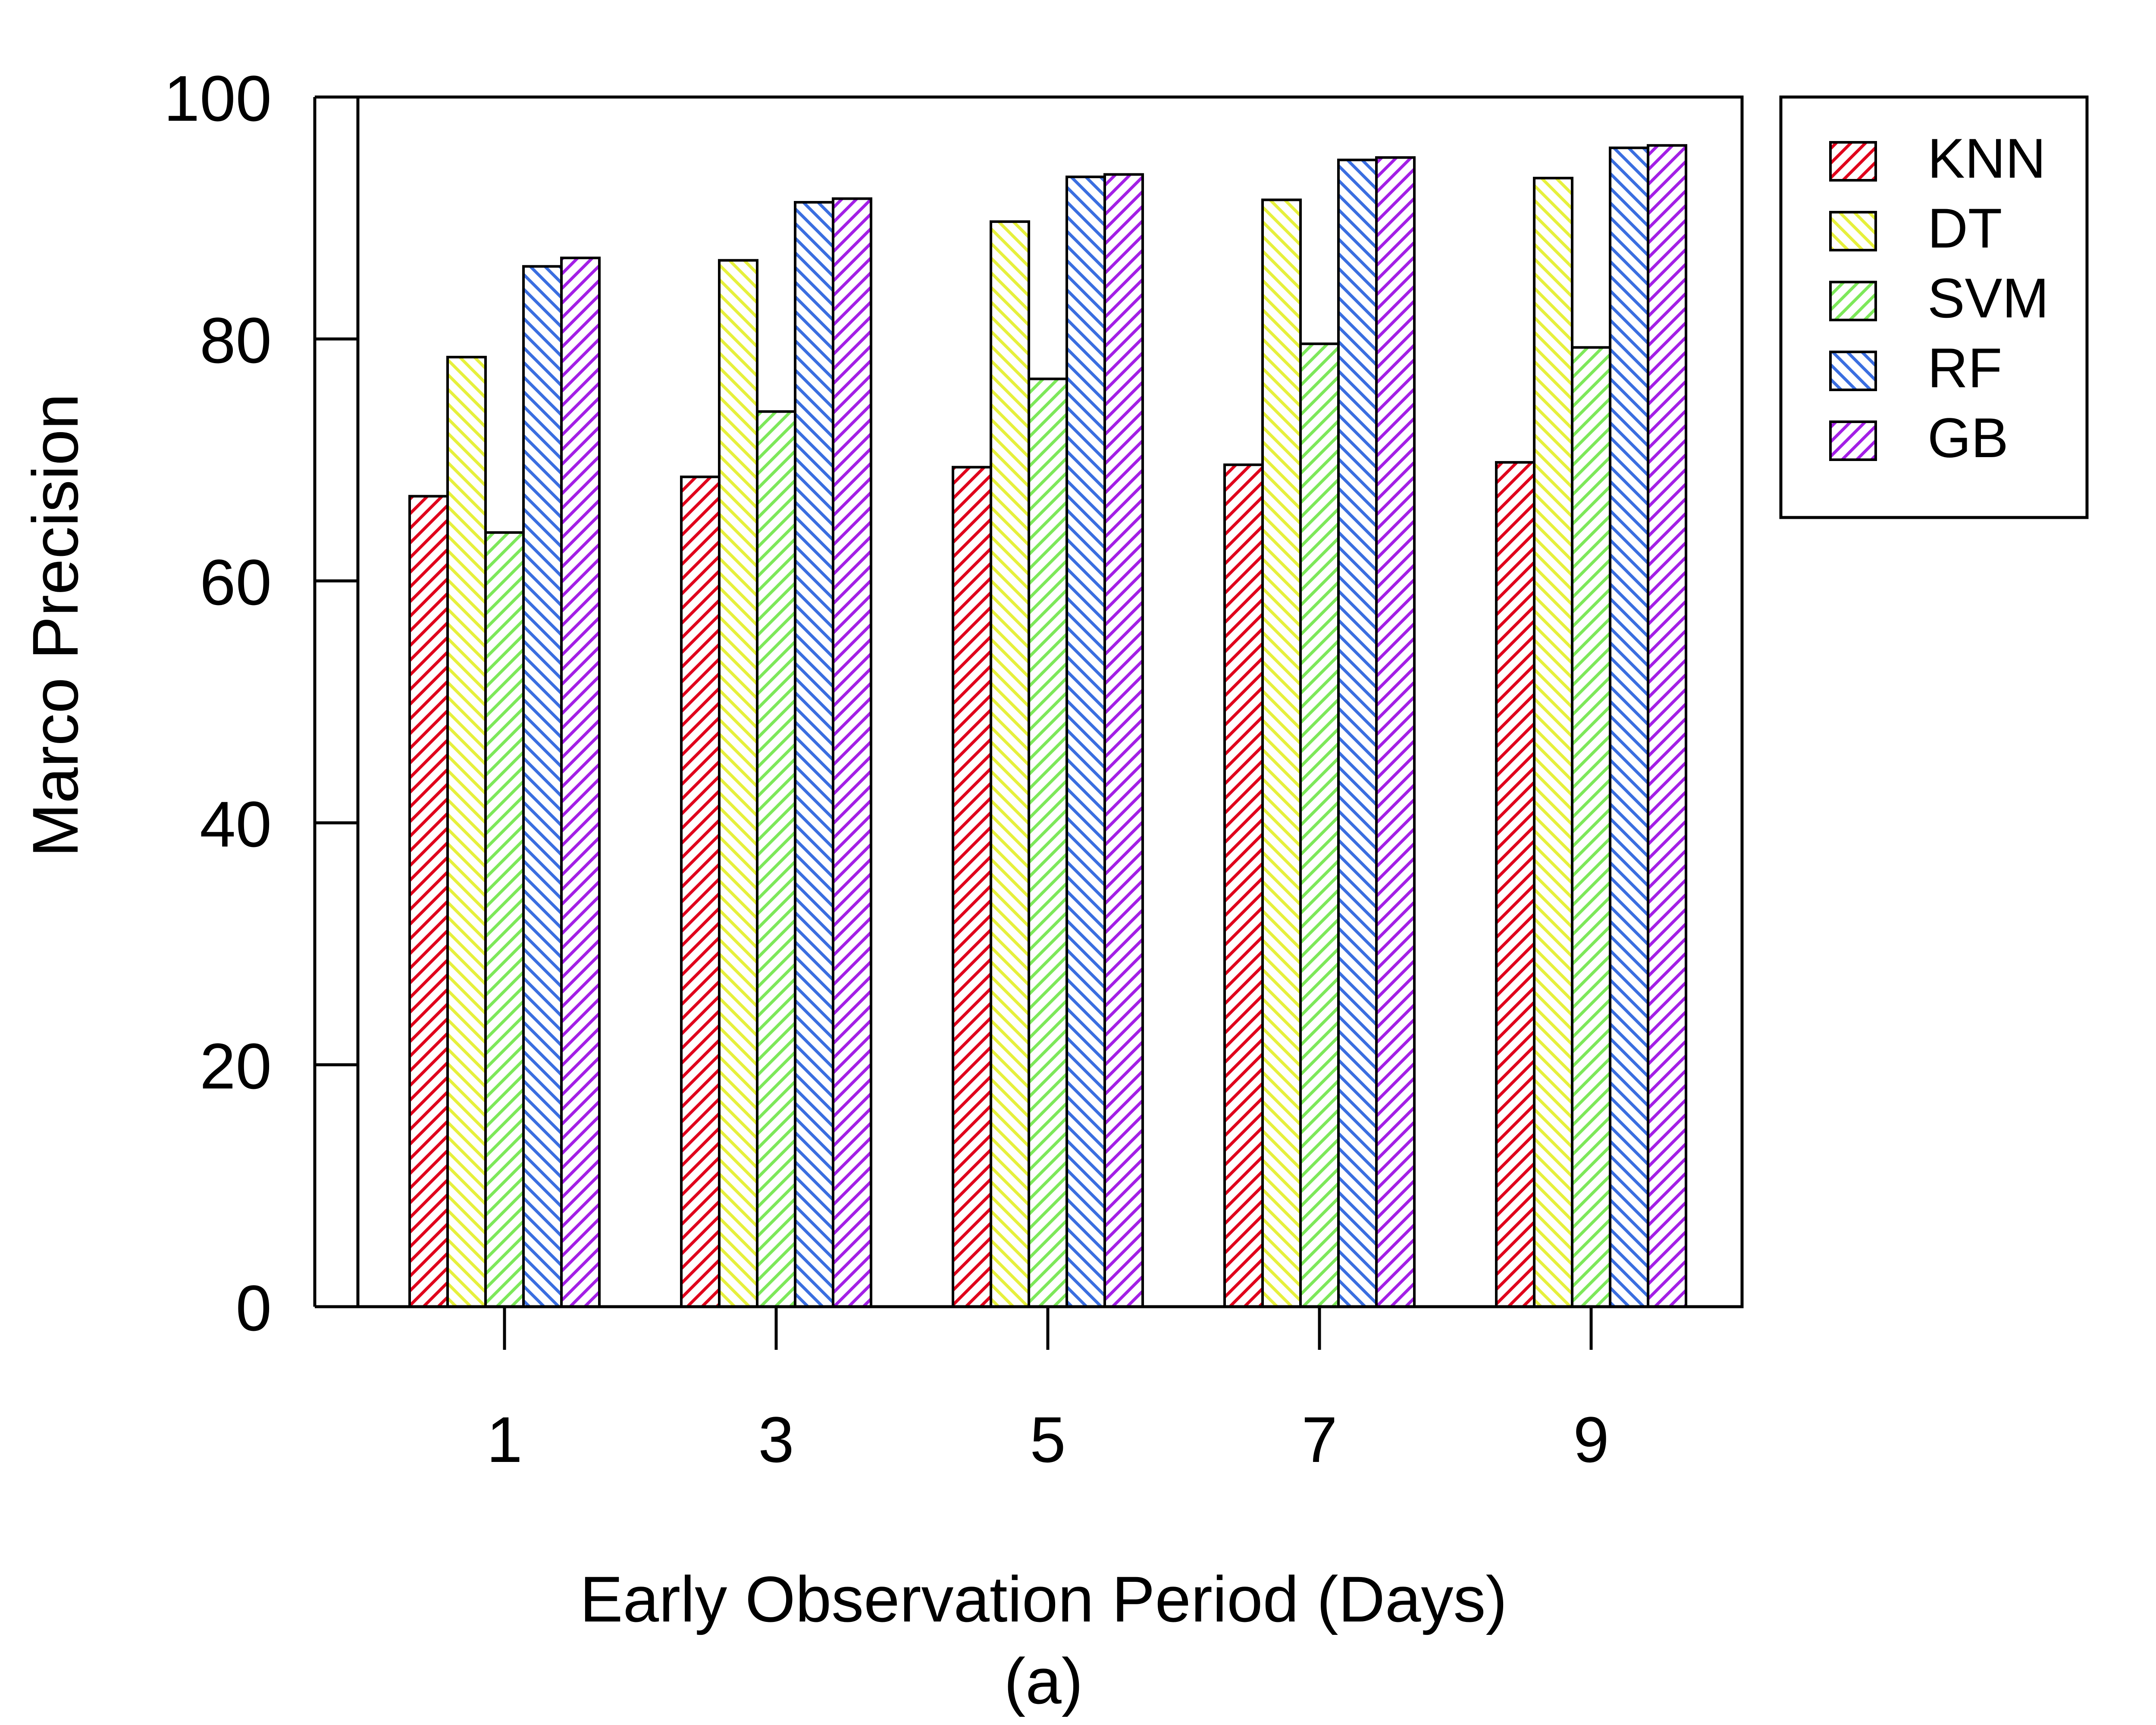  I want to click on x-axis-title: Early Observation Period (Days), so click(1043, 1599).